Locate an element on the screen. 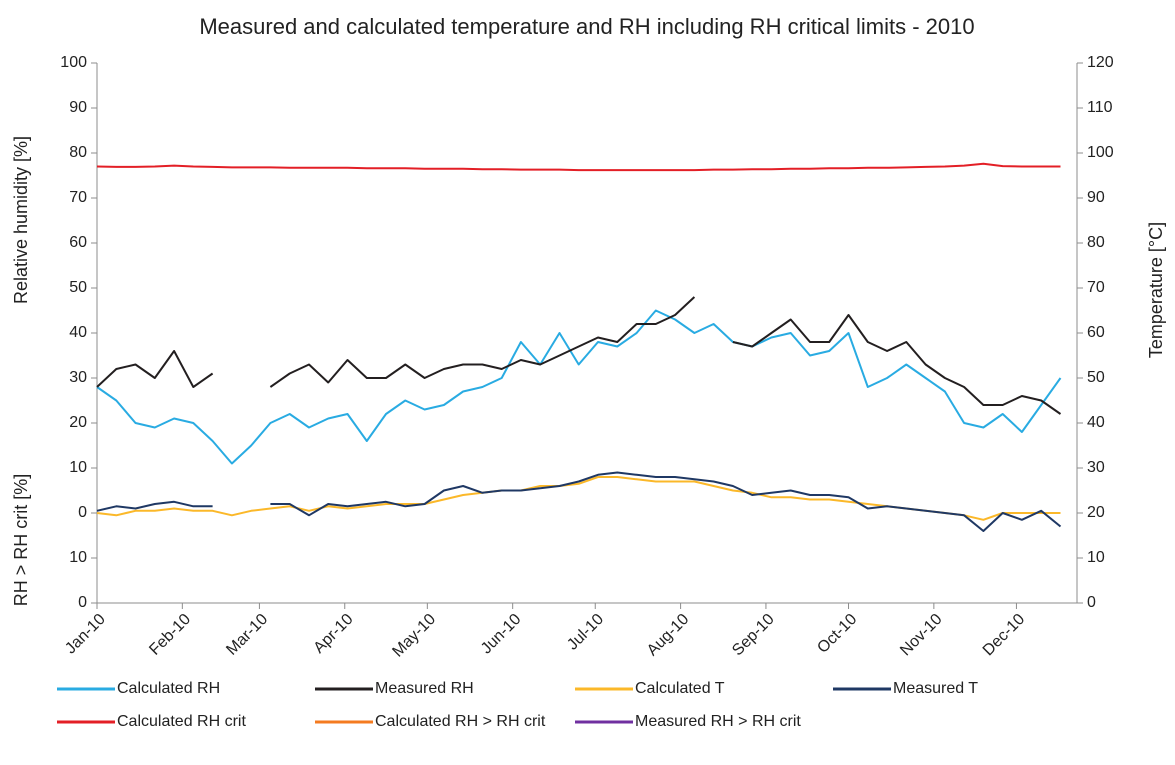 This screenshot has height=765, width=1175. x-tick-label: Jul-10 is located at coordinates (585, 632).